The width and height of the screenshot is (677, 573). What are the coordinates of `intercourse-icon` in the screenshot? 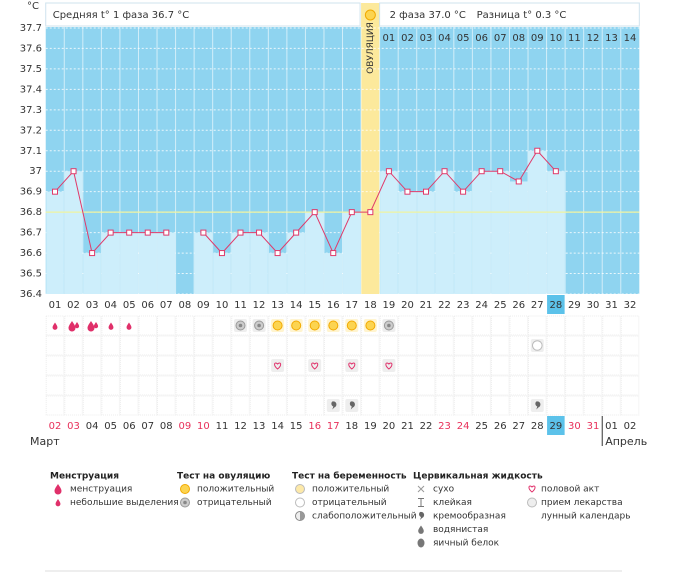 It's located at (389, 365).